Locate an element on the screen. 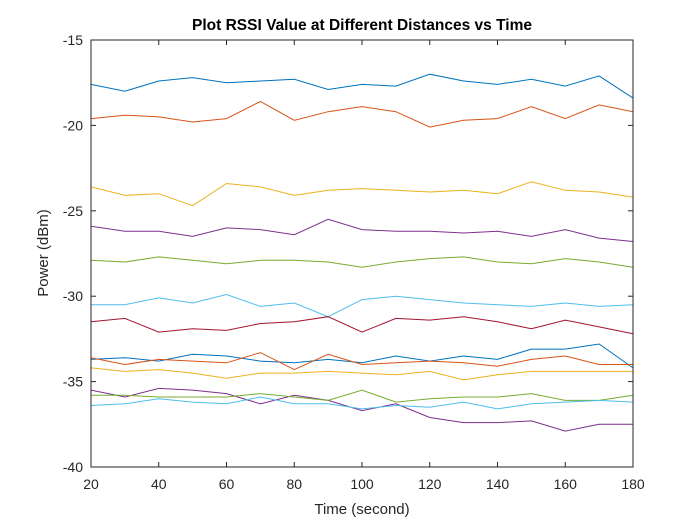 This screenshot has width=700, height=525. x-axis-title: Time (second) is located at coordinates (361, 509).